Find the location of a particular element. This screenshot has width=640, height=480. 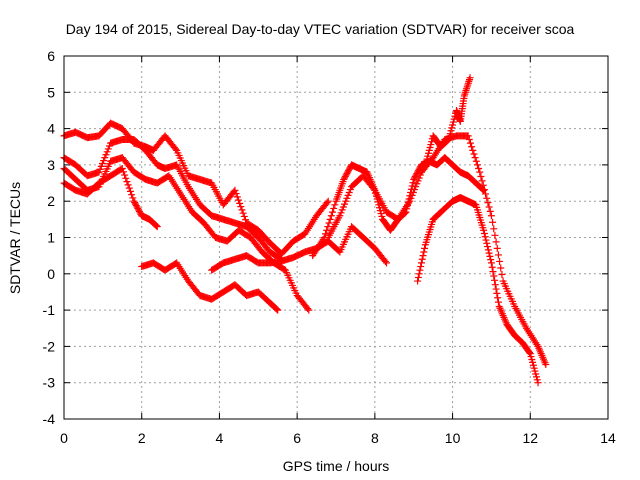

y-tick-label: -4 is located at coordinates (49, 419).